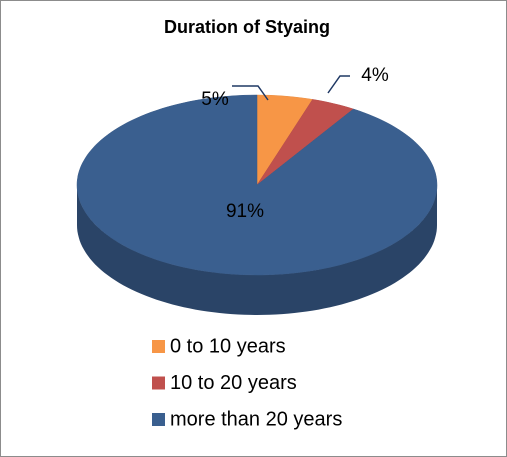  I want to click on legend-label: more than 20 years, so click(256, 419).